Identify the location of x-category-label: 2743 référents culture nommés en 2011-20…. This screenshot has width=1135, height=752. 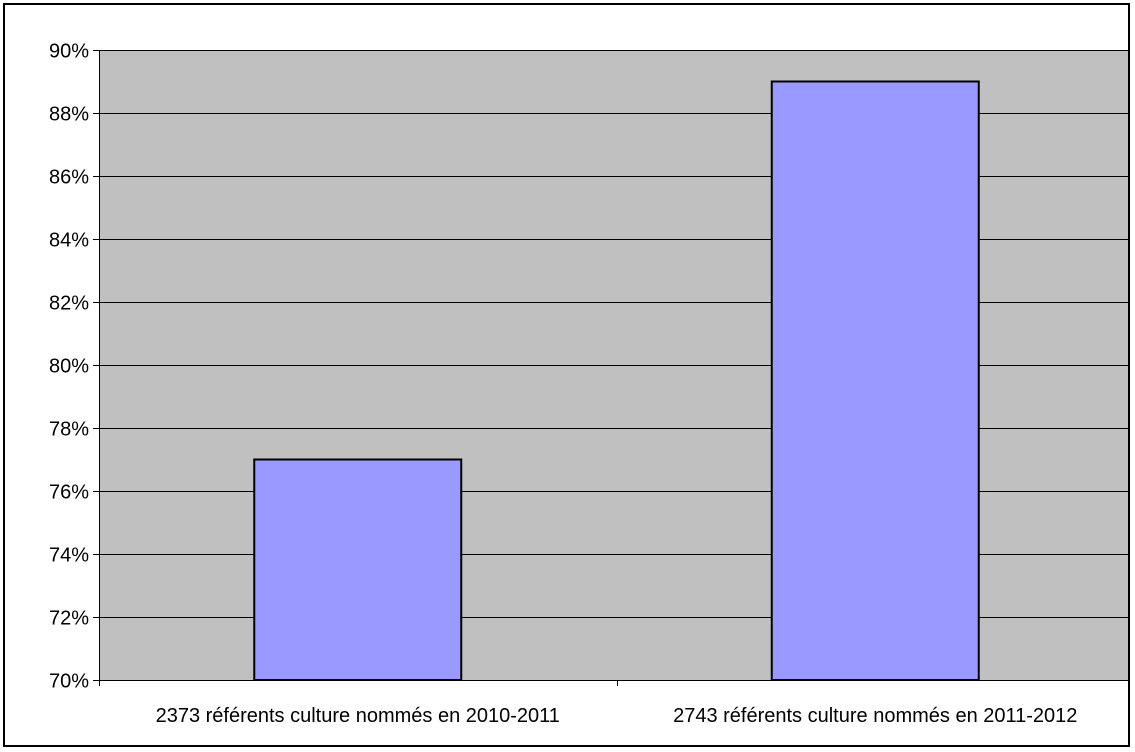
(875, 716).